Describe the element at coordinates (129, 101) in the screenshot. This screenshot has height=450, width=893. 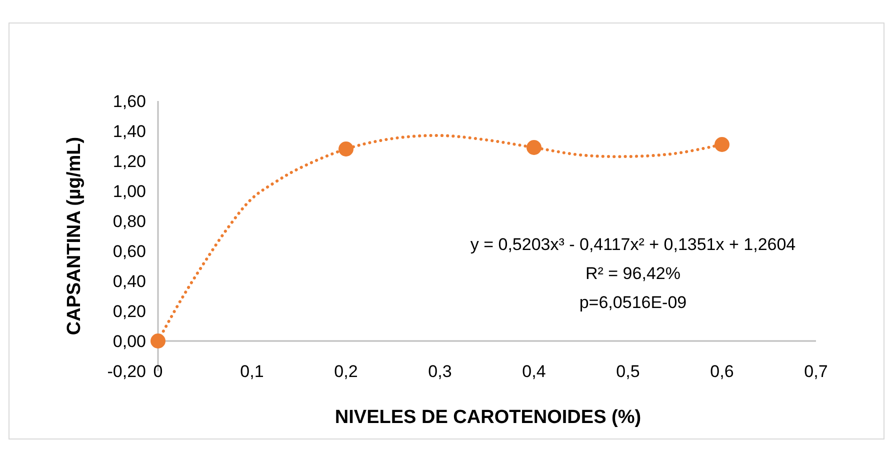
I see `y-tick-label: 1,60` at that location.